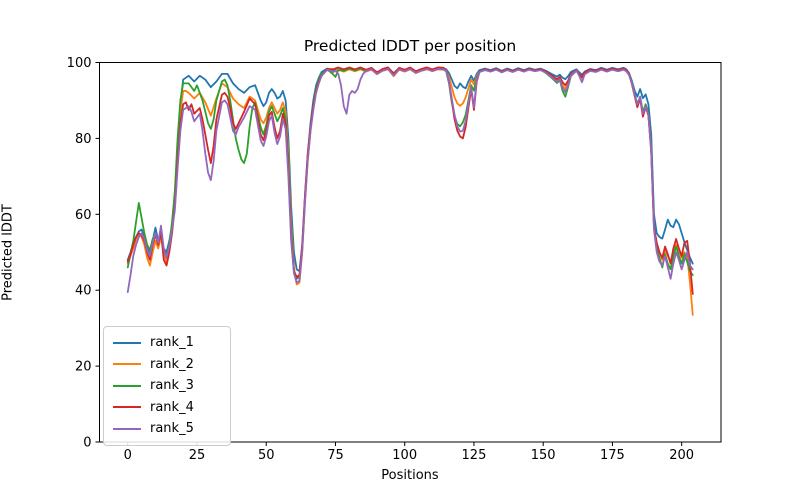 This screenshot has height=500, width=800. What do you see at coordinates (404, 455) in the screenshot?
I see `x-tick-label: 100` at bounding box center [404, 455].